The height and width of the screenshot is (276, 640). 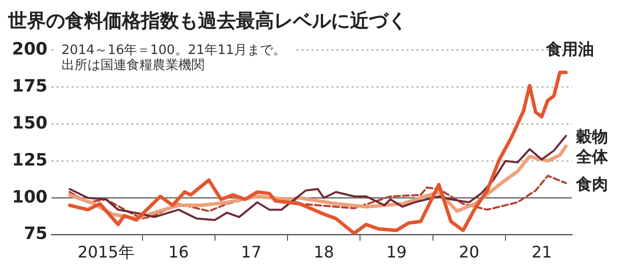 I want to click on x-tick-label: 19, so click(x=396, y=252).